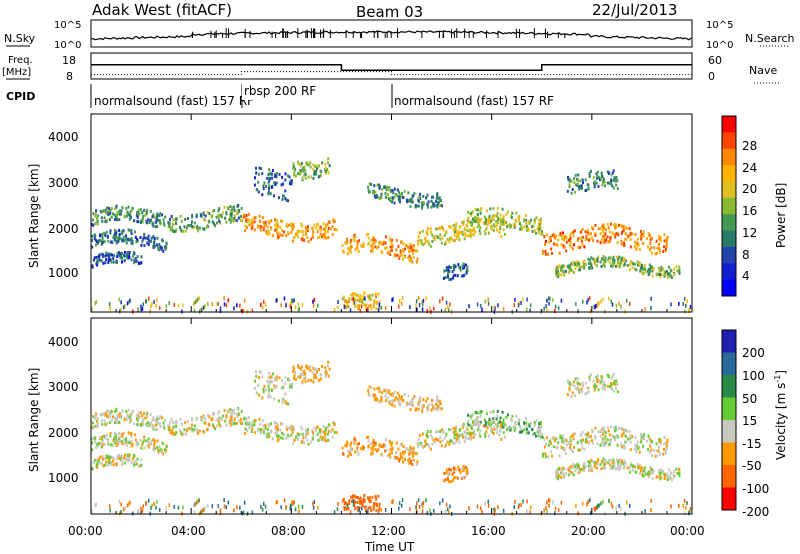  What do you see at coordinates (63, 273) in the screenshot?
I see `power-ytick-1000: 1000` at bounding box center [63, 273].